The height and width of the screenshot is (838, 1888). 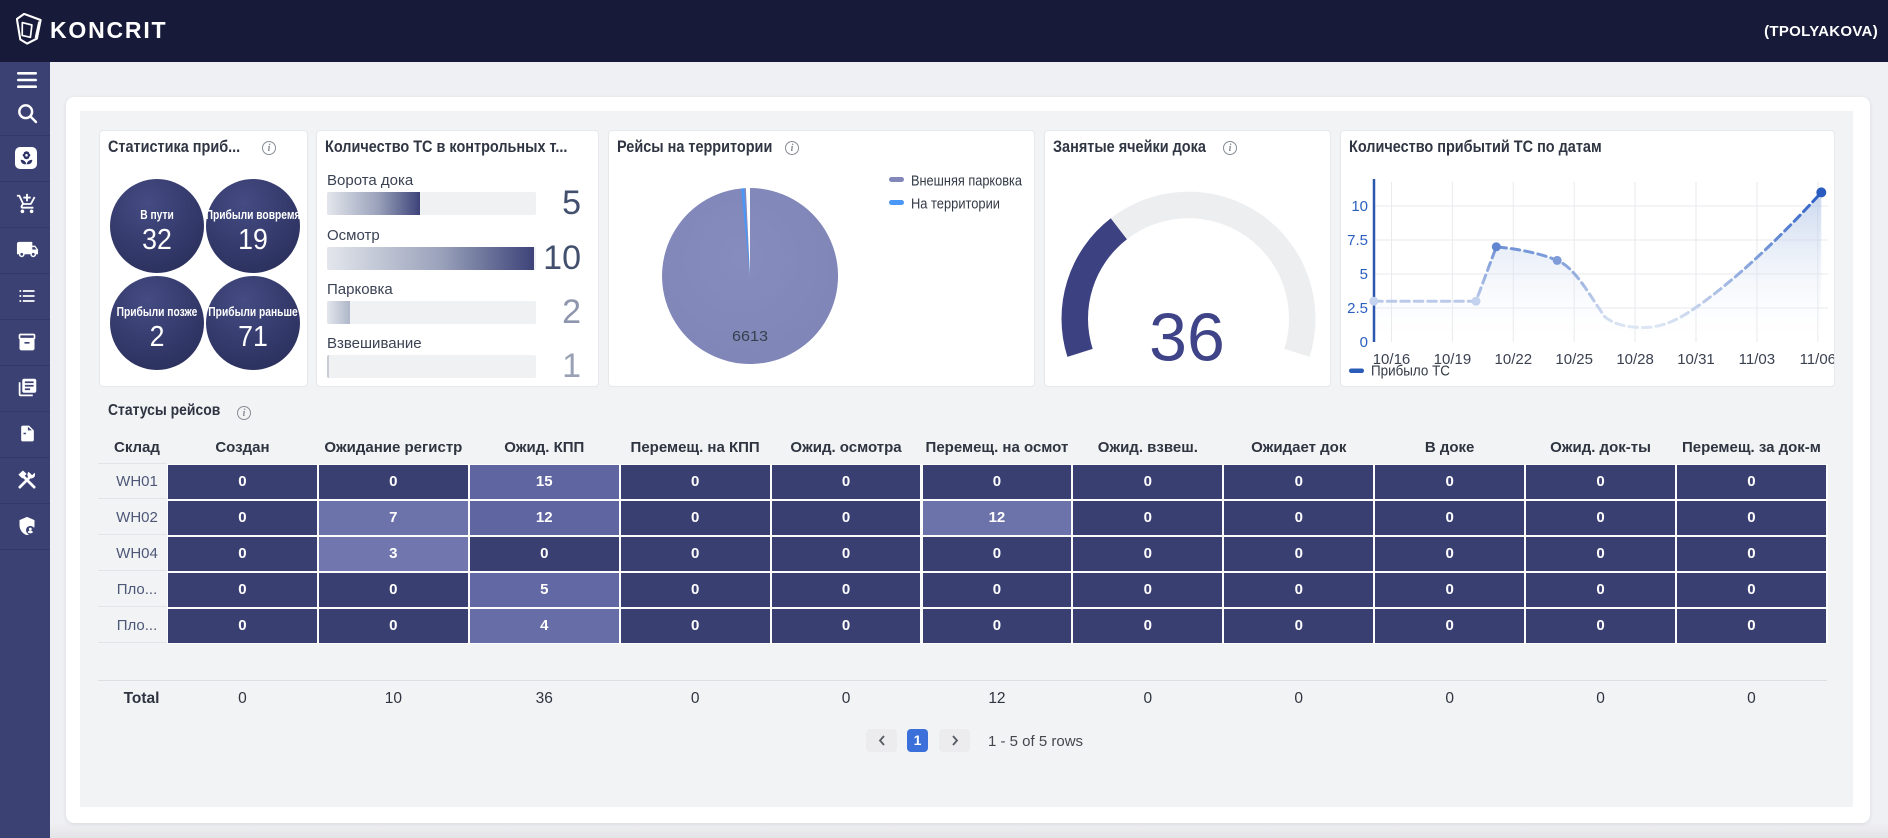 I want to click on svg-text: 6613, so click(x=750, y=336).